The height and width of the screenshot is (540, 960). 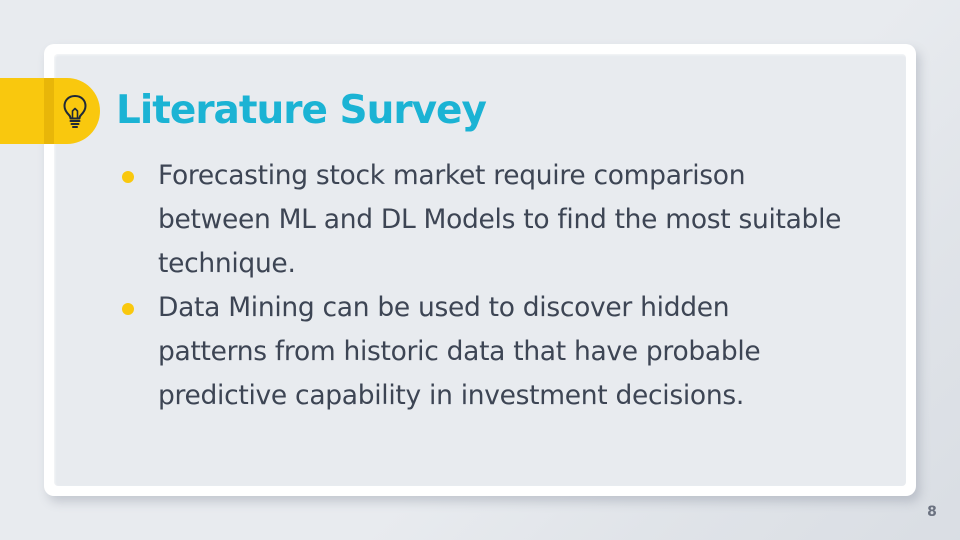 I want to click on slide-title: Literature Survey, so click(x=301, y=110).